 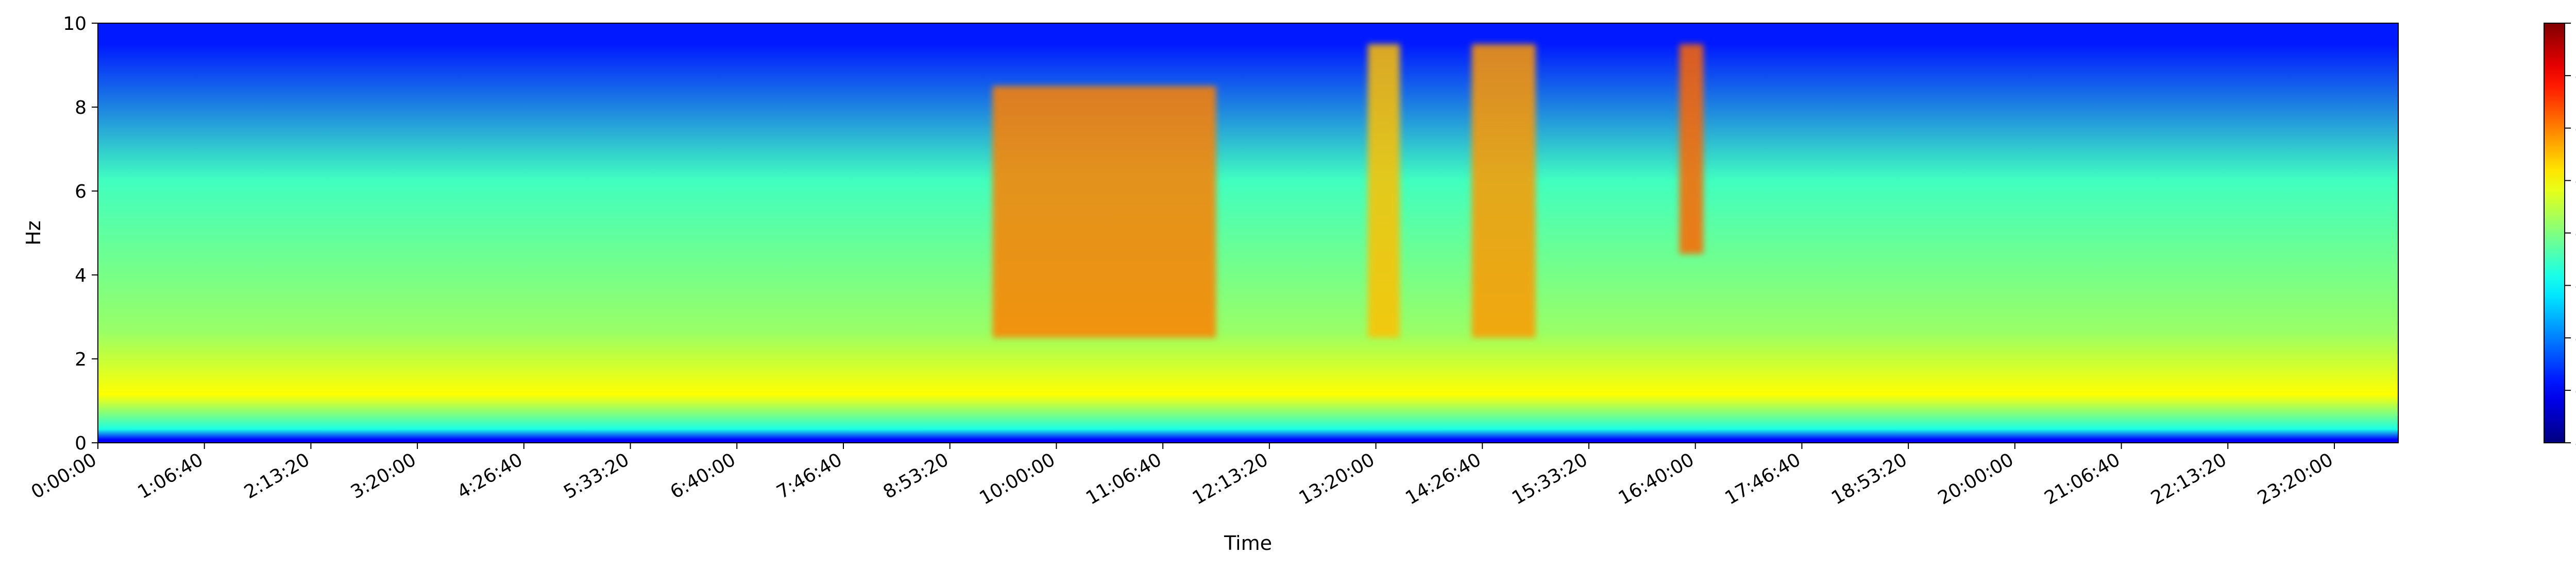 I want to click on x-tick-label: 2:13:20, so click(x=277, y=476).